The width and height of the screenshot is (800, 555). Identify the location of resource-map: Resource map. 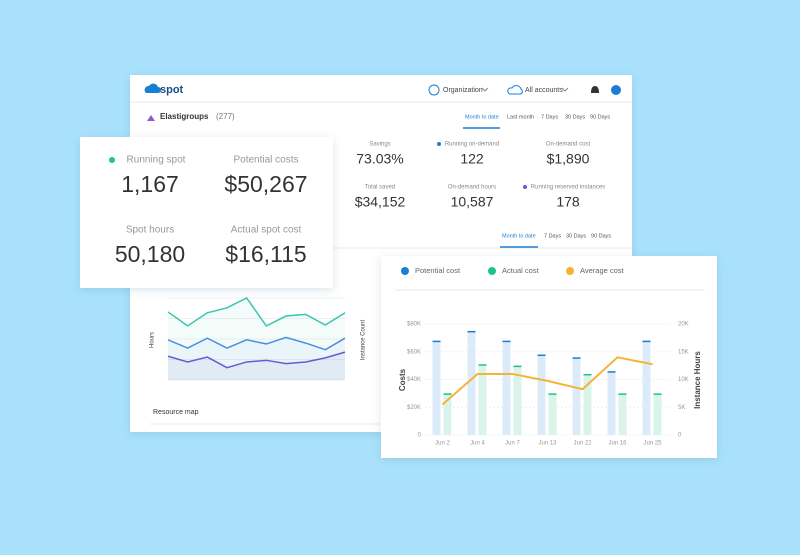
(176, 412).